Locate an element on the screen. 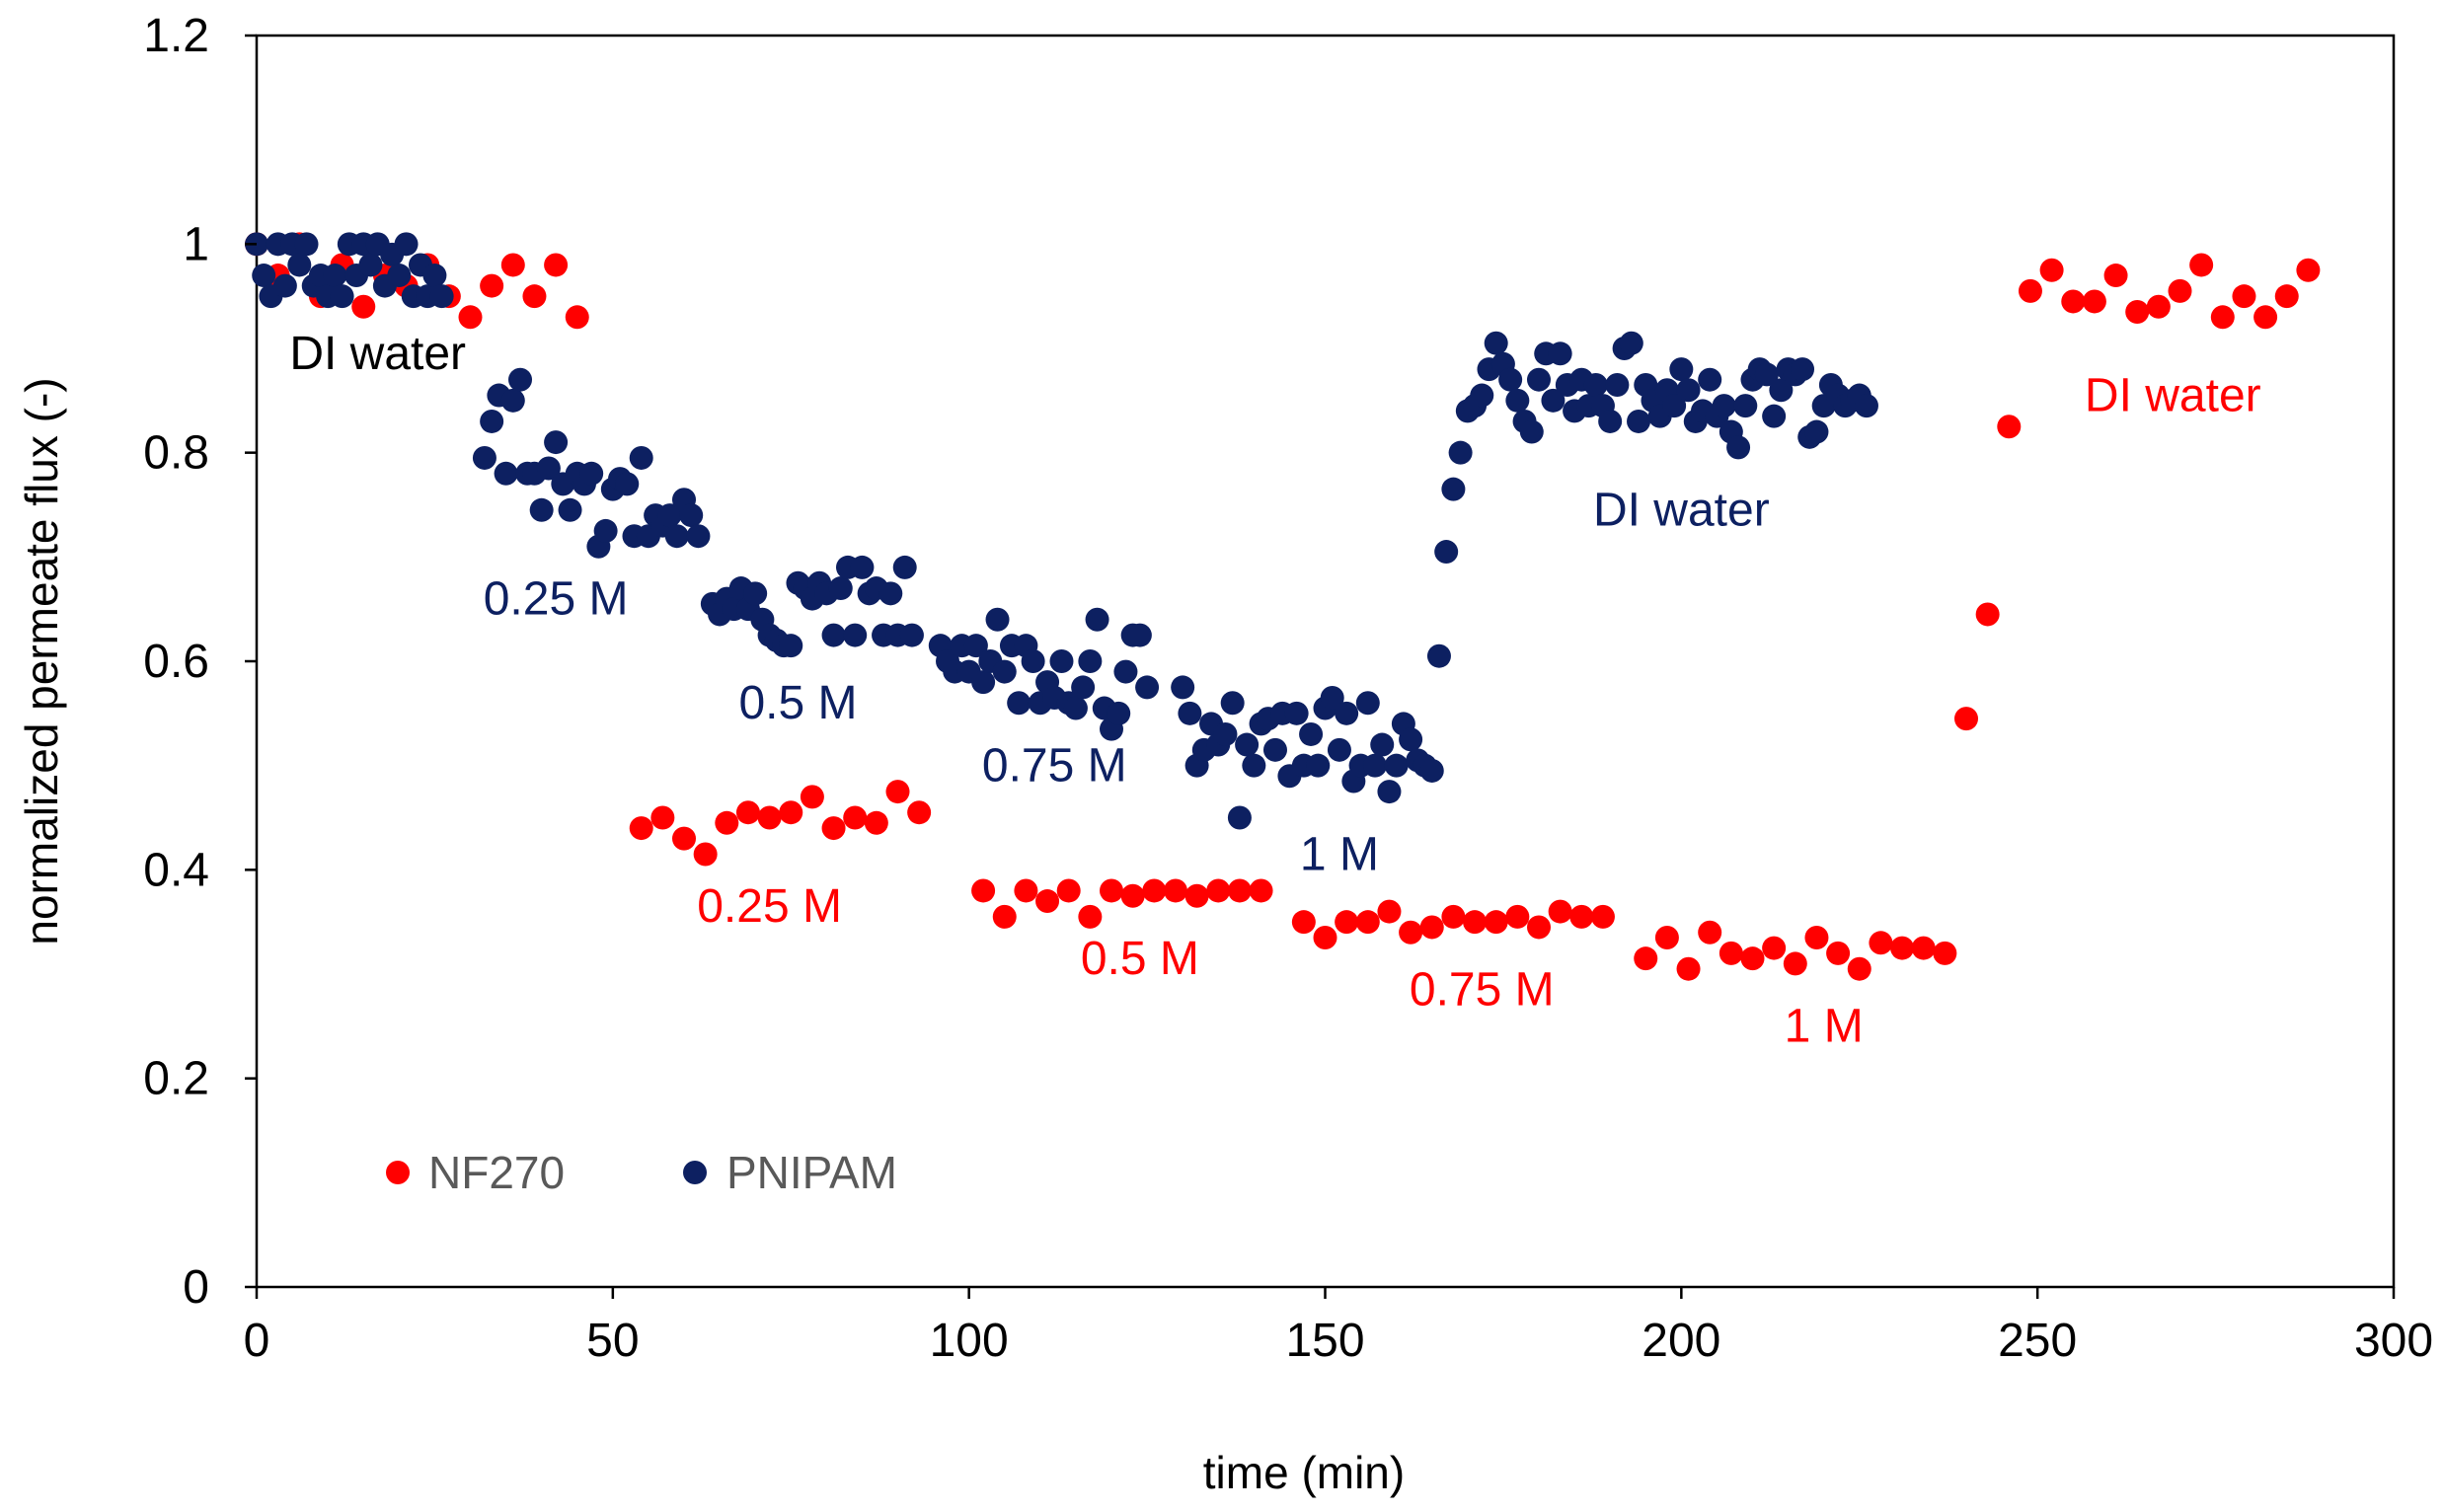 This screenshot has height=1512, width=2444. y-tick-label: 0.8 is located at coordinates (176, 454).